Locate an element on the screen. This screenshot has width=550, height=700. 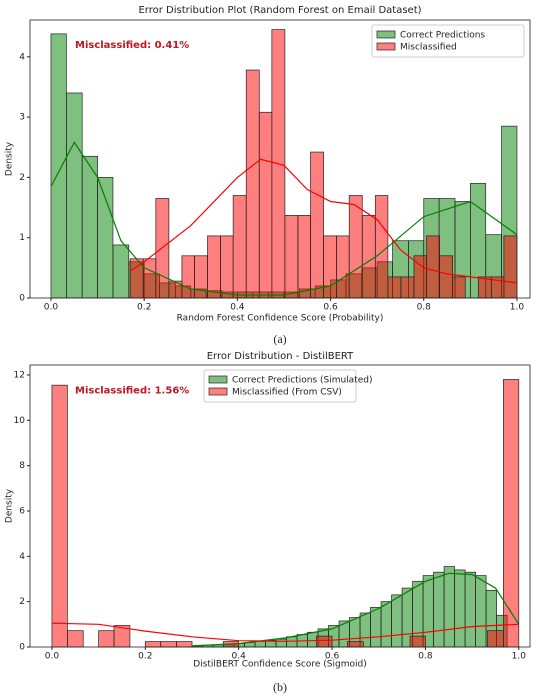
y-tick-label: 12 is located at coordinates (19, 375).